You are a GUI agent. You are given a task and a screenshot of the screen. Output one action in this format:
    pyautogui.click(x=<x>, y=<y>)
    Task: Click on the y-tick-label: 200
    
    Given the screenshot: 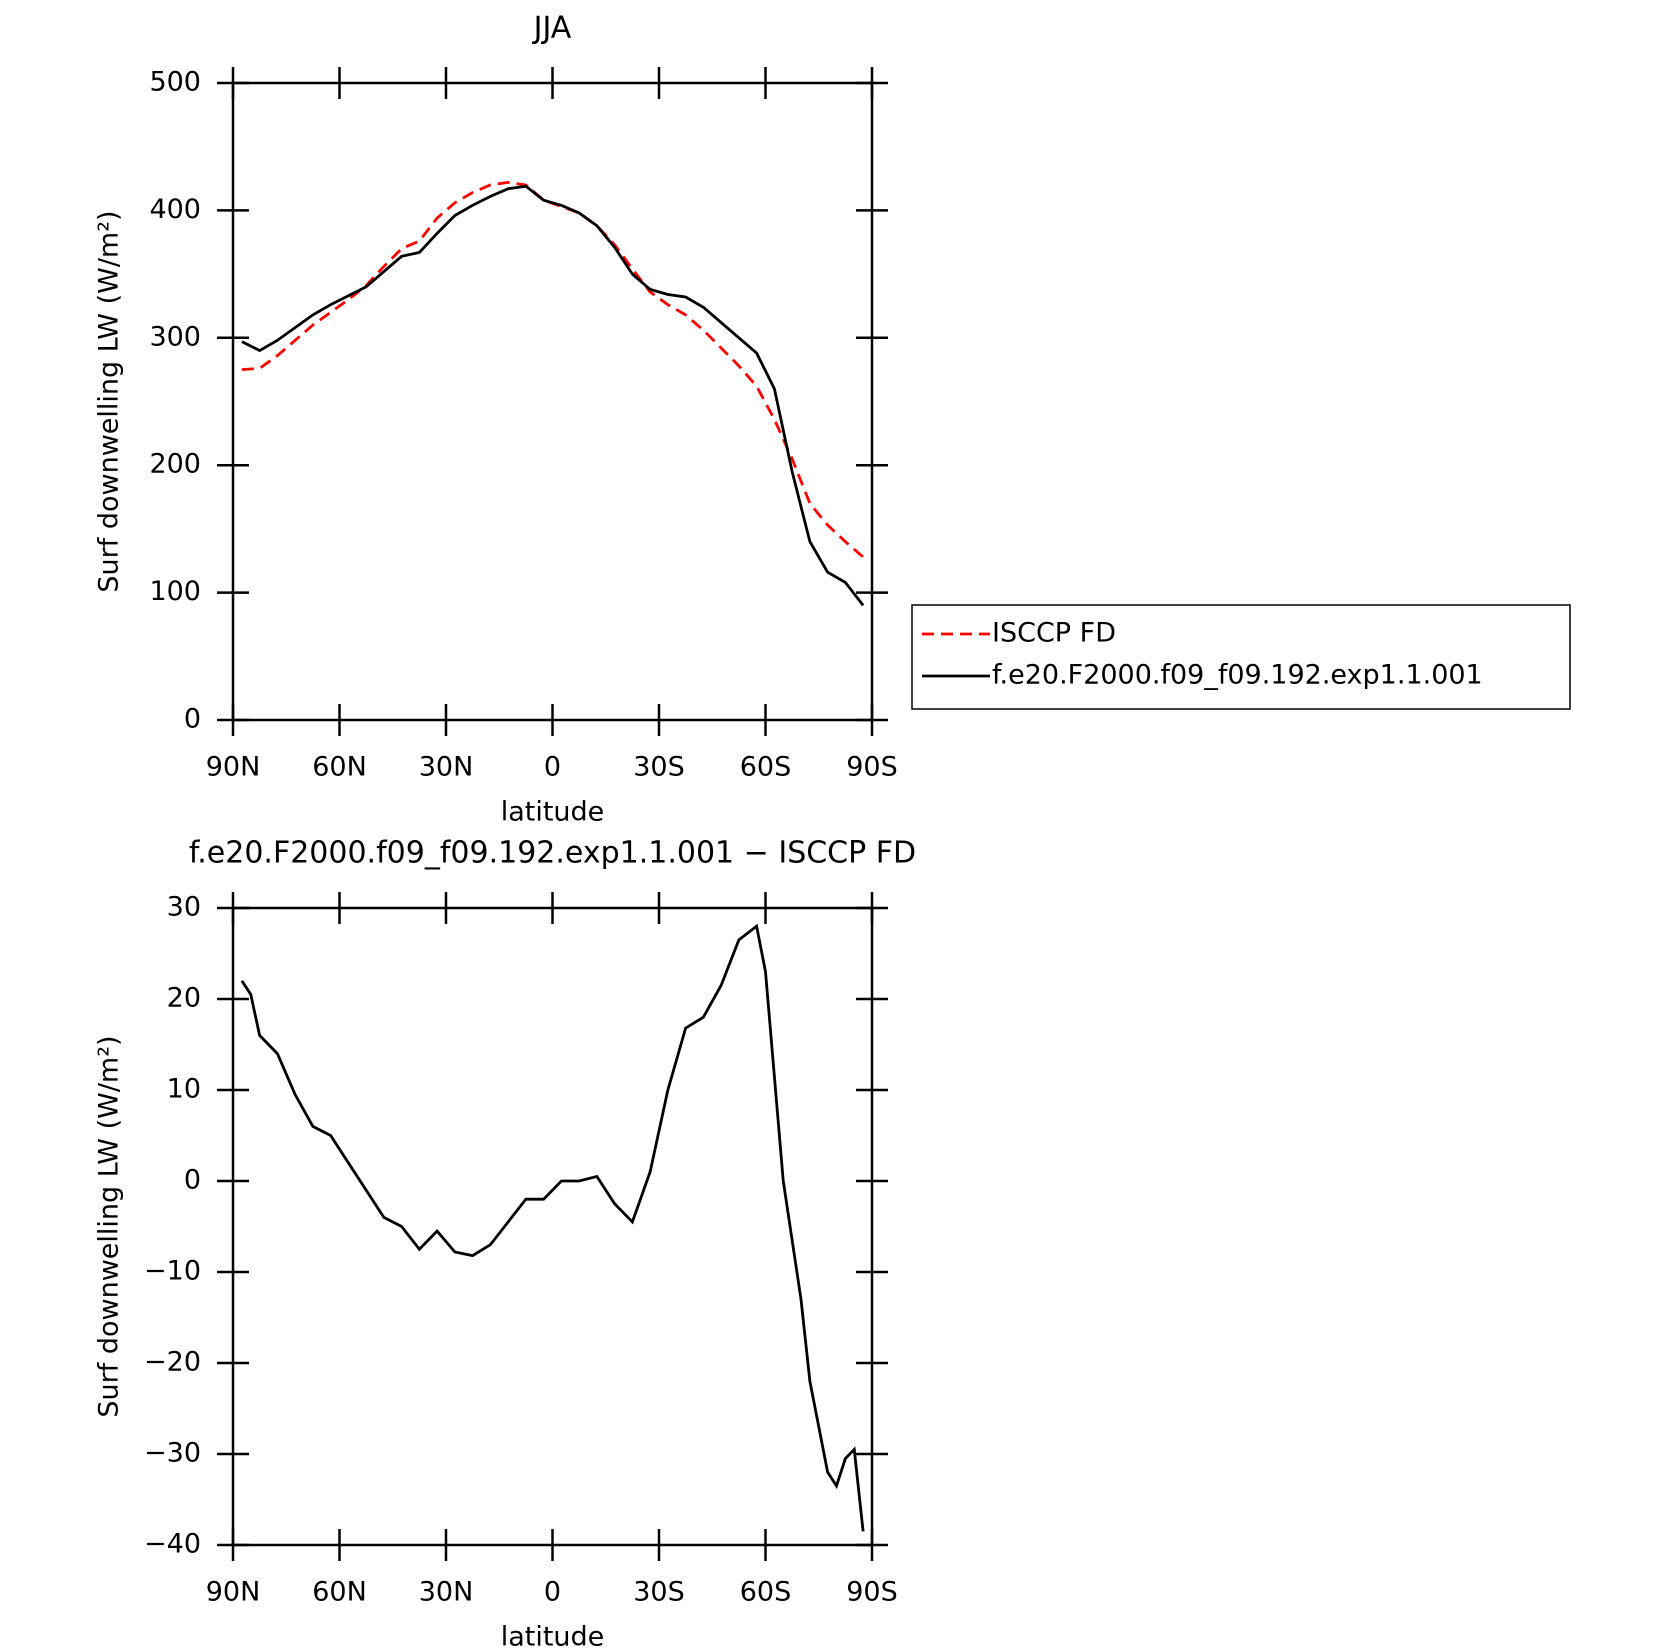 What is the action you would take?
    pyautogui.click(x=175, y=464)
    